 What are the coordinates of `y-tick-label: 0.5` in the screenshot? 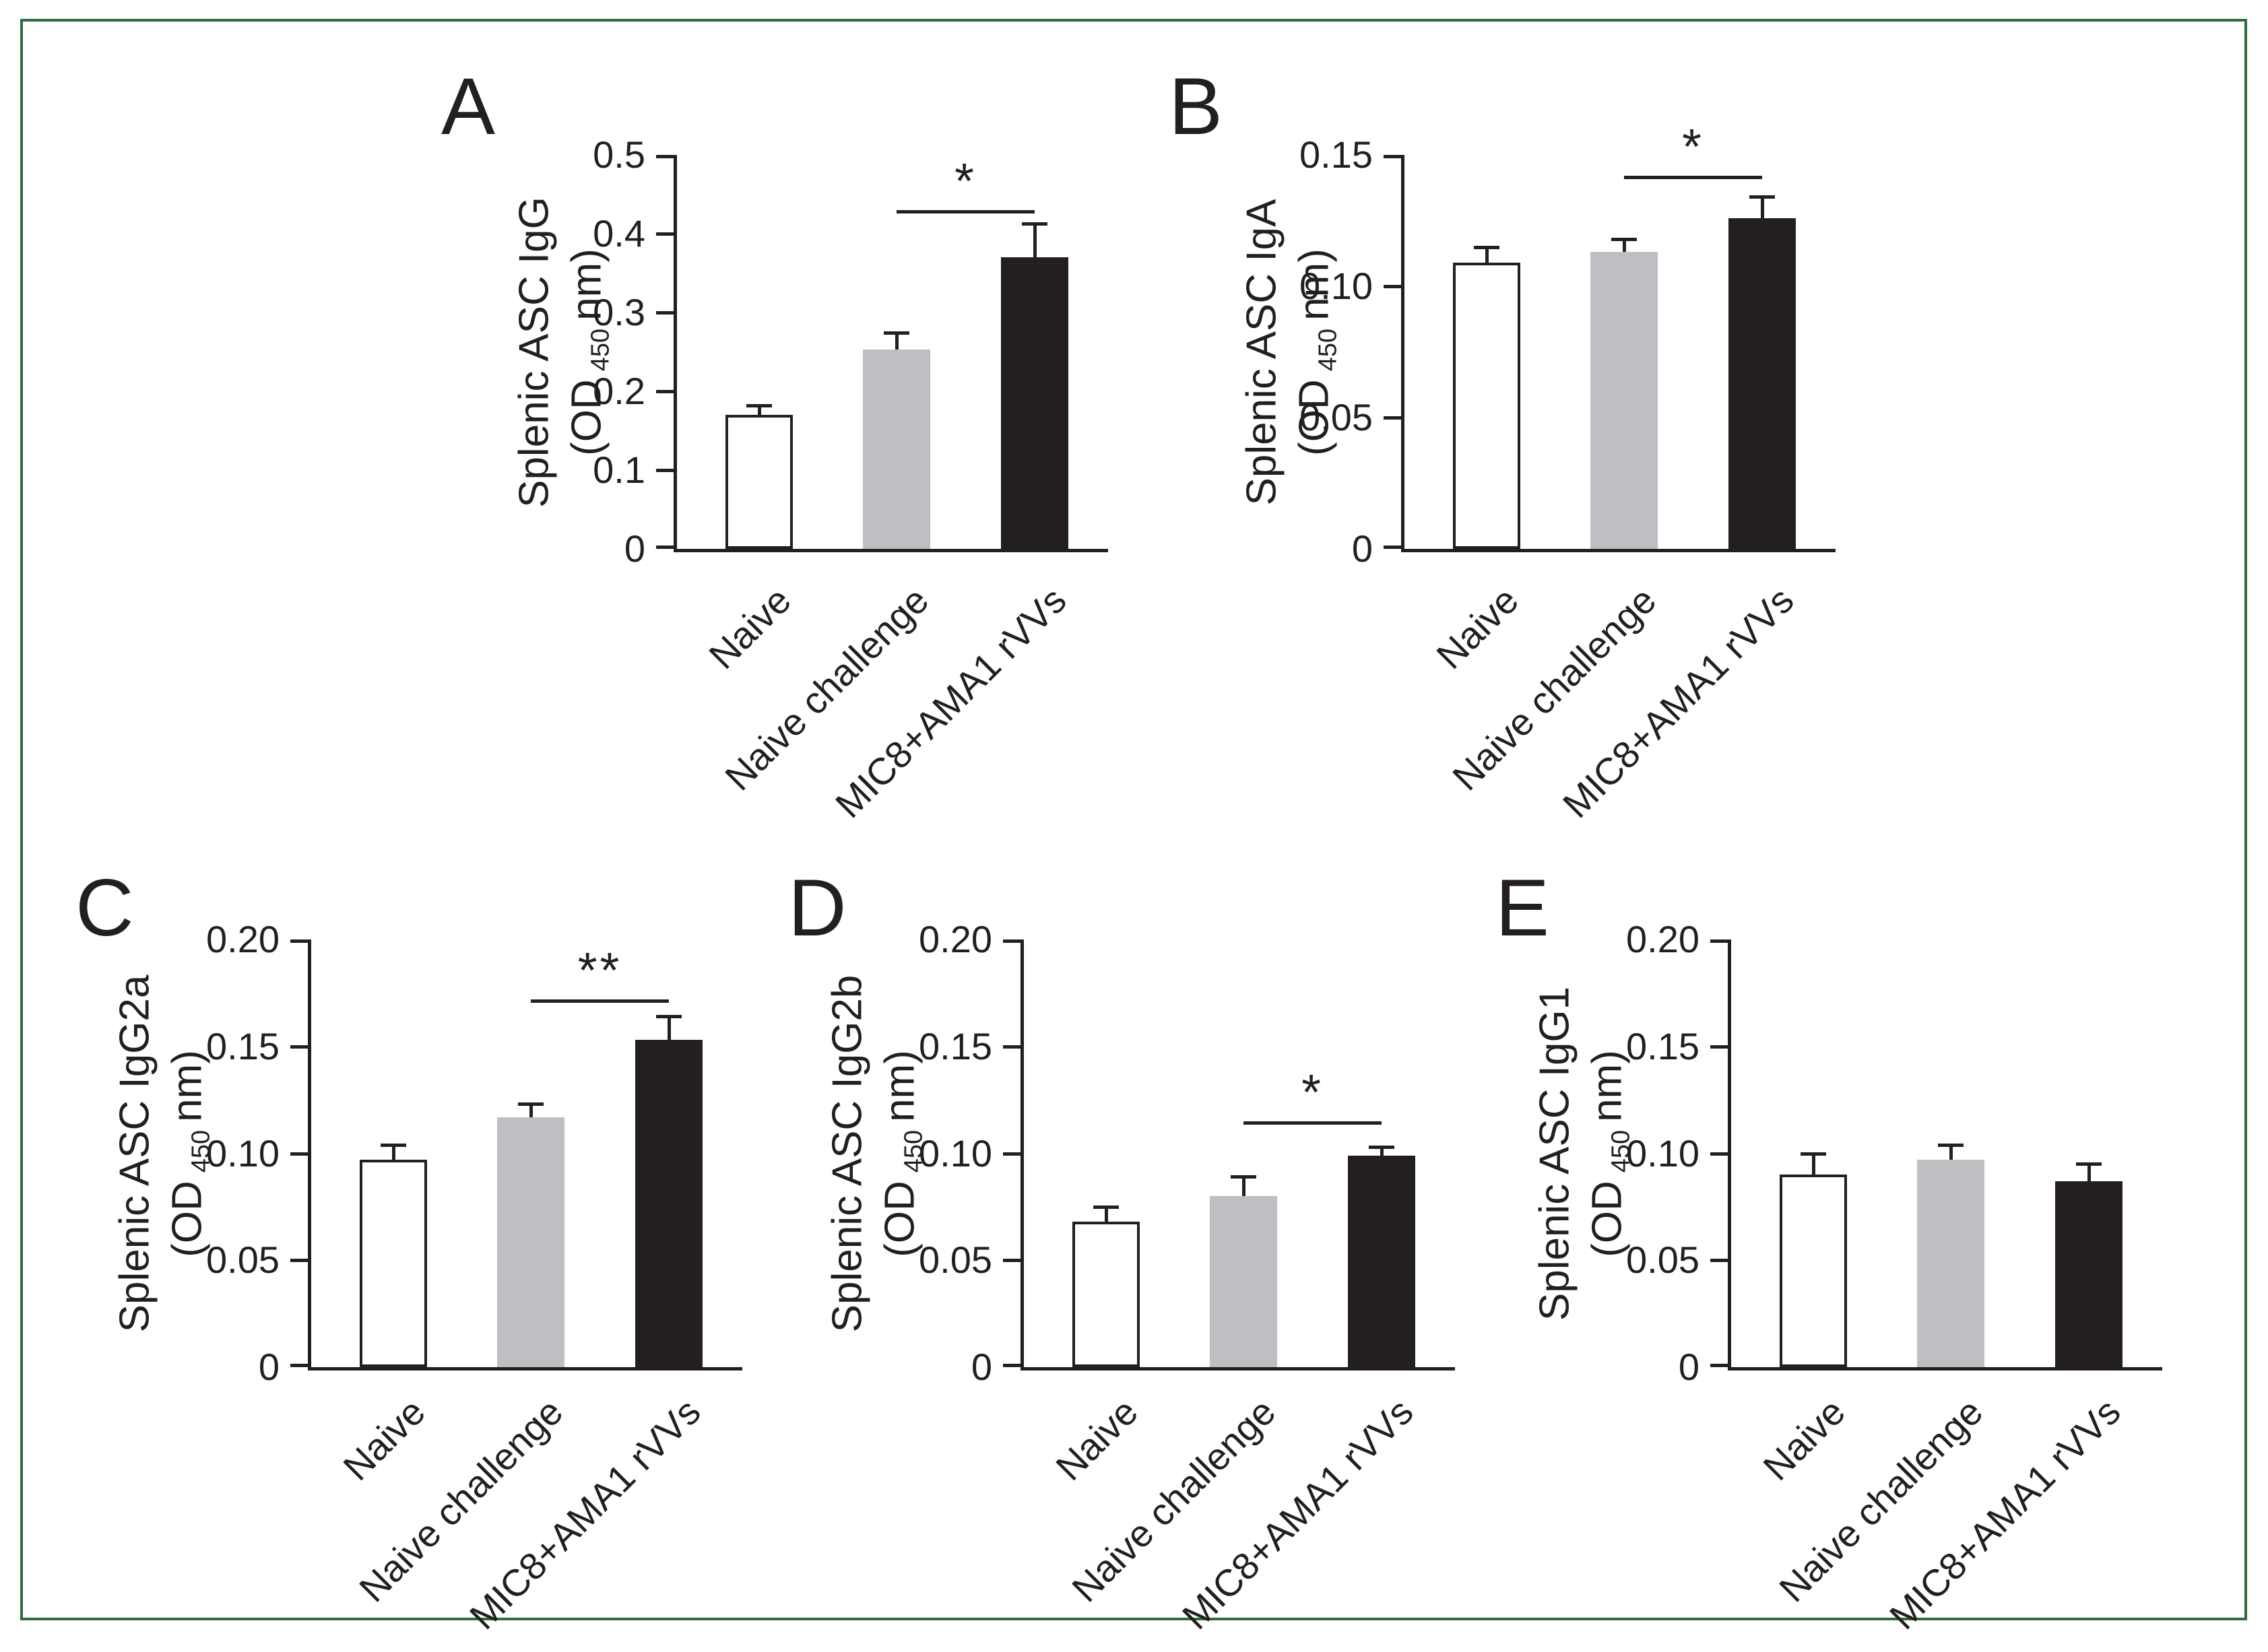 It's located at (619, 154).